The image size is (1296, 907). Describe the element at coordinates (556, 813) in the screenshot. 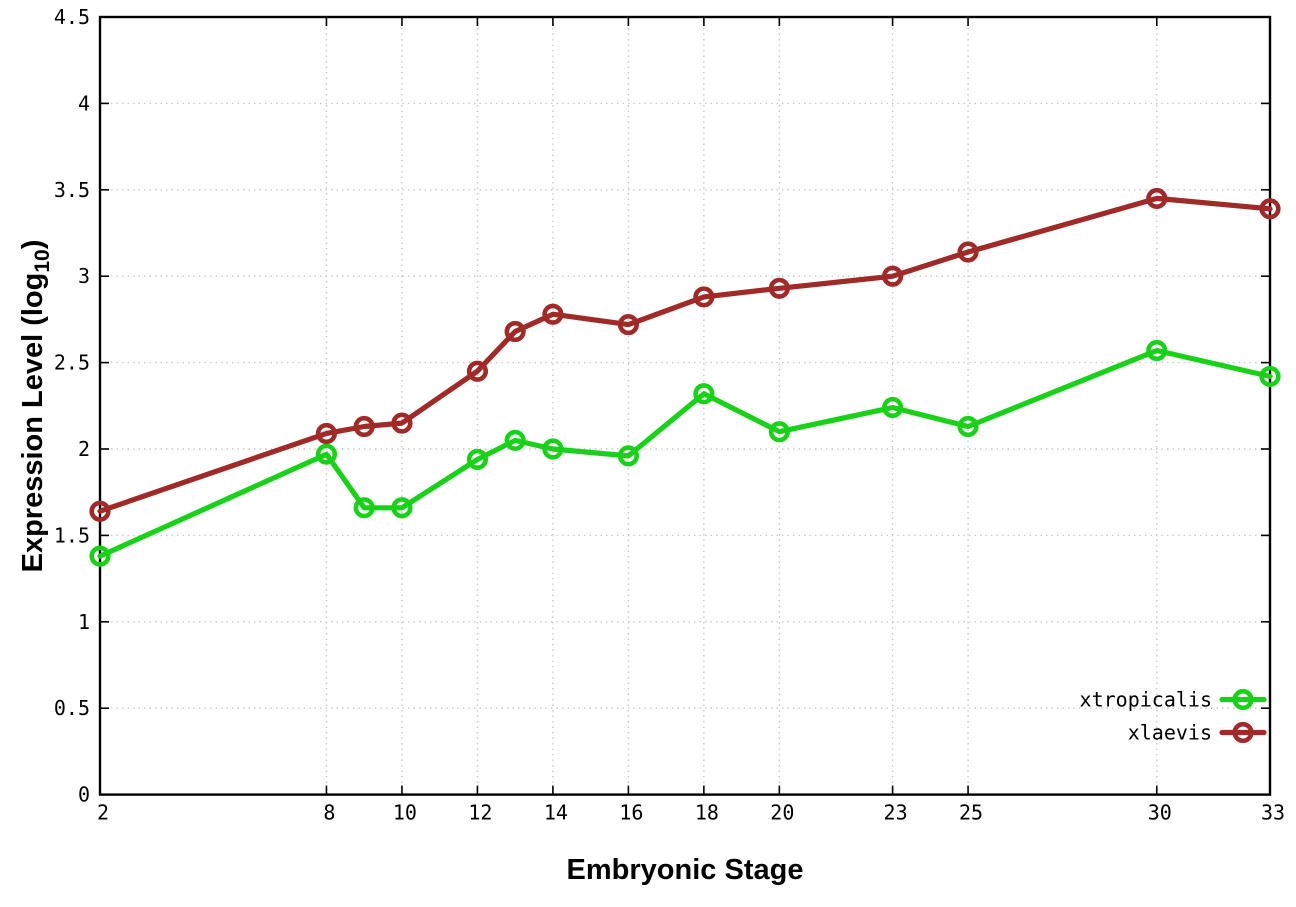

I see `x-tick-label: 14` at that location.